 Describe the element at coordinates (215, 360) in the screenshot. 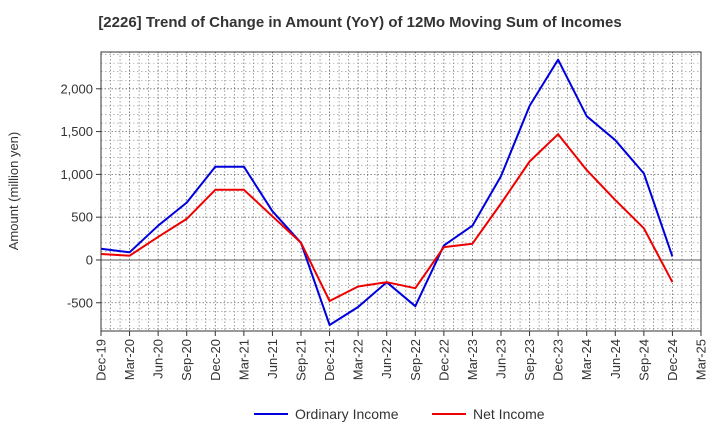

I see `x-tick-label: Dec-20` at that location.